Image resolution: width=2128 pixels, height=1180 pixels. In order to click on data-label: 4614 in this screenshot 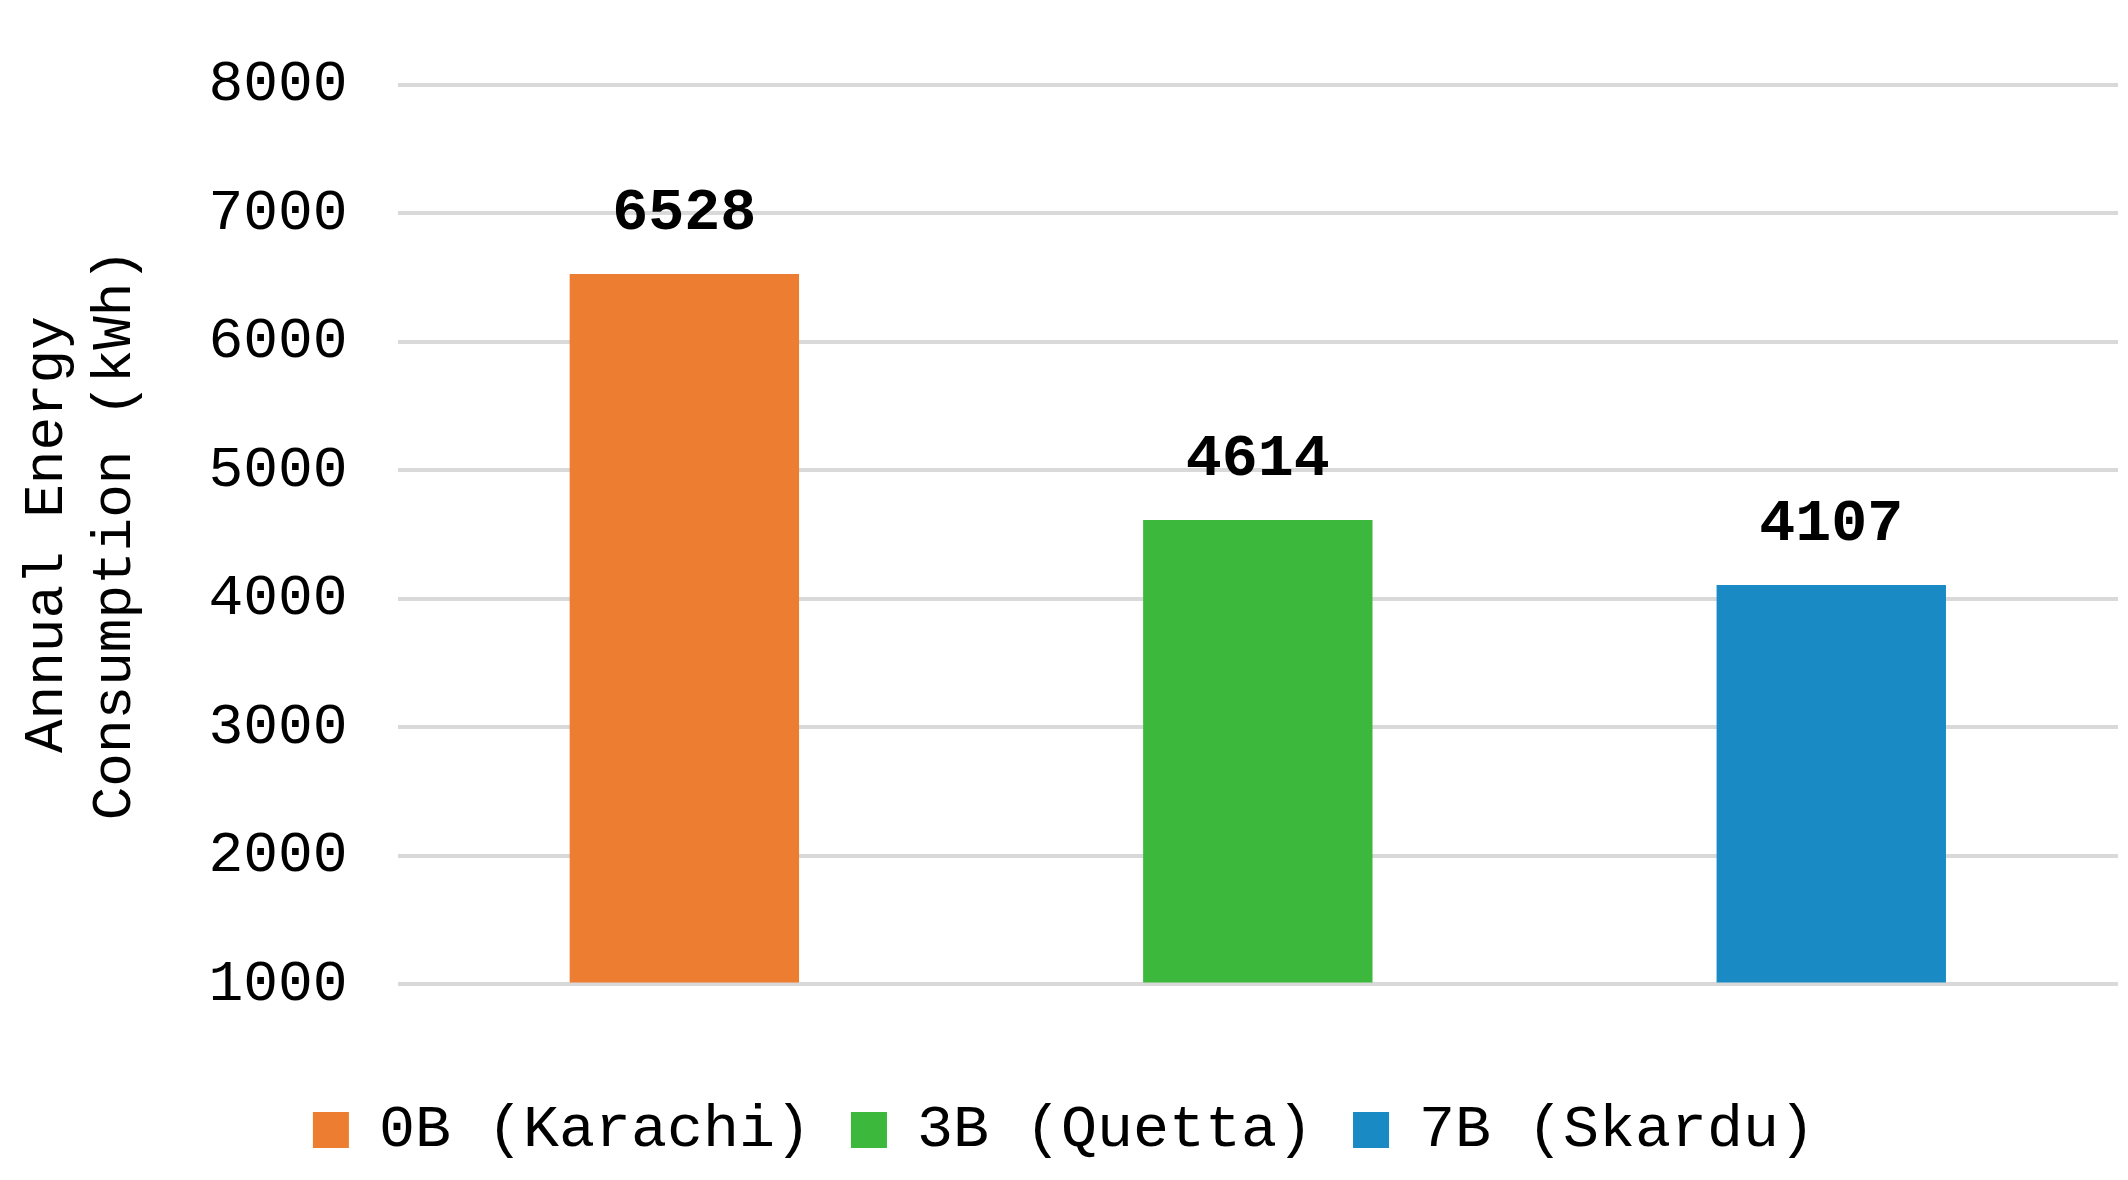, I will do `click(1257, 459)`.